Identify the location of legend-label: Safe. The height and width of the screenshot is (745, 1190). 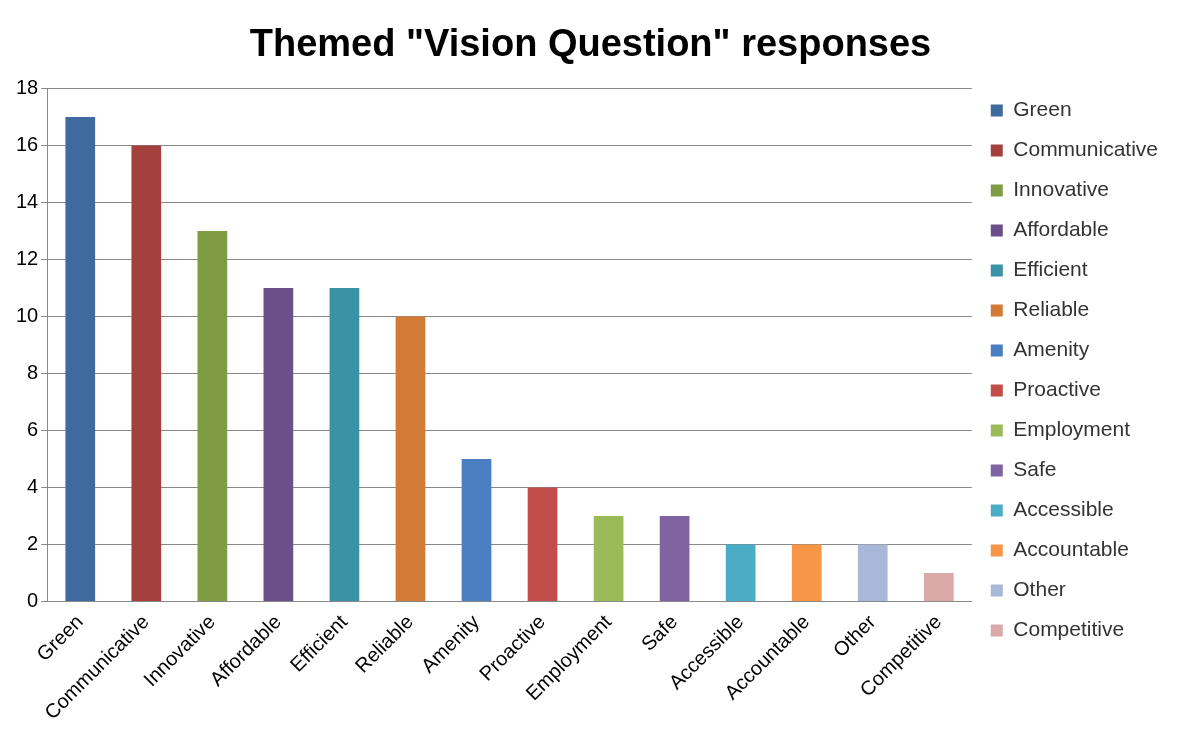
(1035, 469).